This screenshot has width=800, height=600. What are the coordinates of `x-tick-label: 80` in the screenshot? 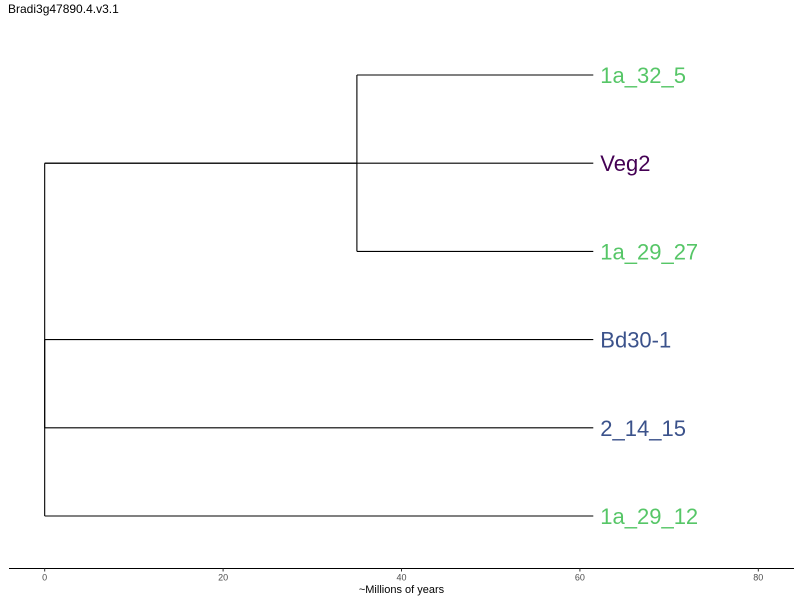 It's located at (758, 578).